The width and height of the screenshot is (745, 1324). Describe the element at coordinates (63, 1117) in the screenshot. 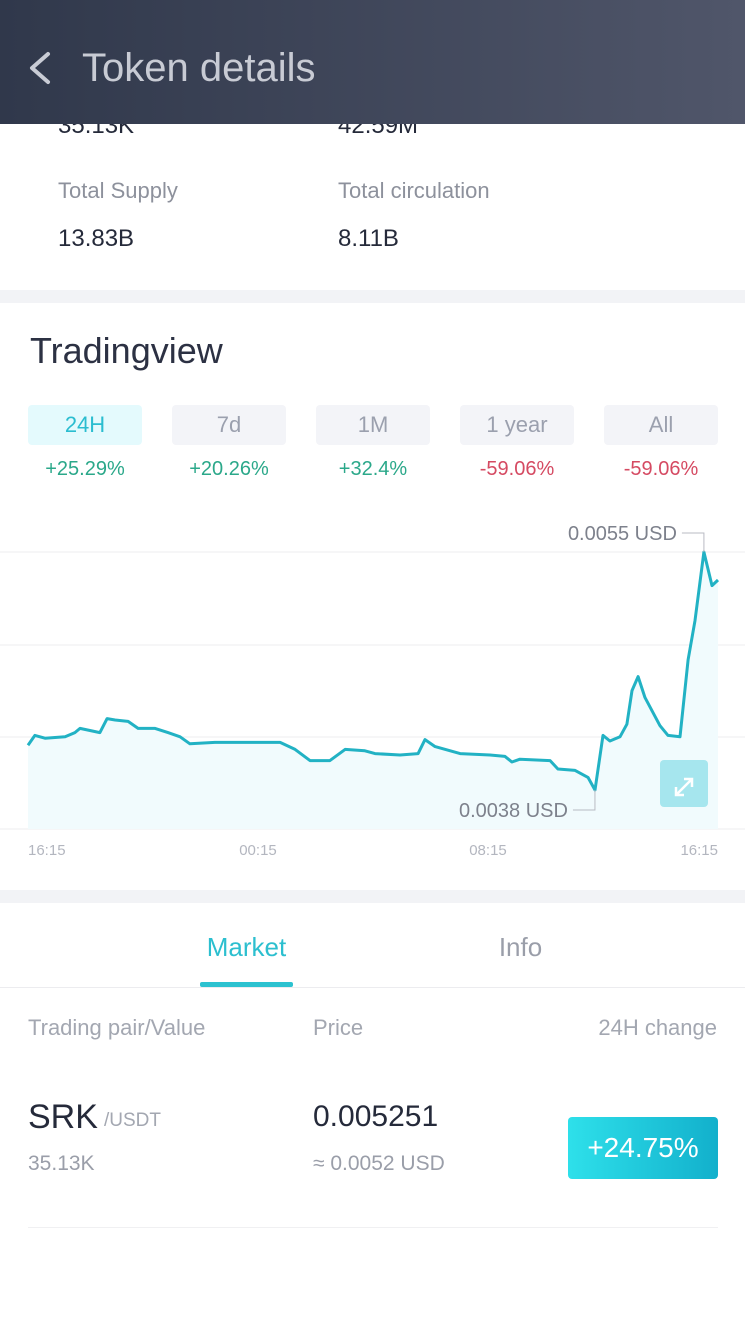

I see `pair-symbol: SRK` at that location.